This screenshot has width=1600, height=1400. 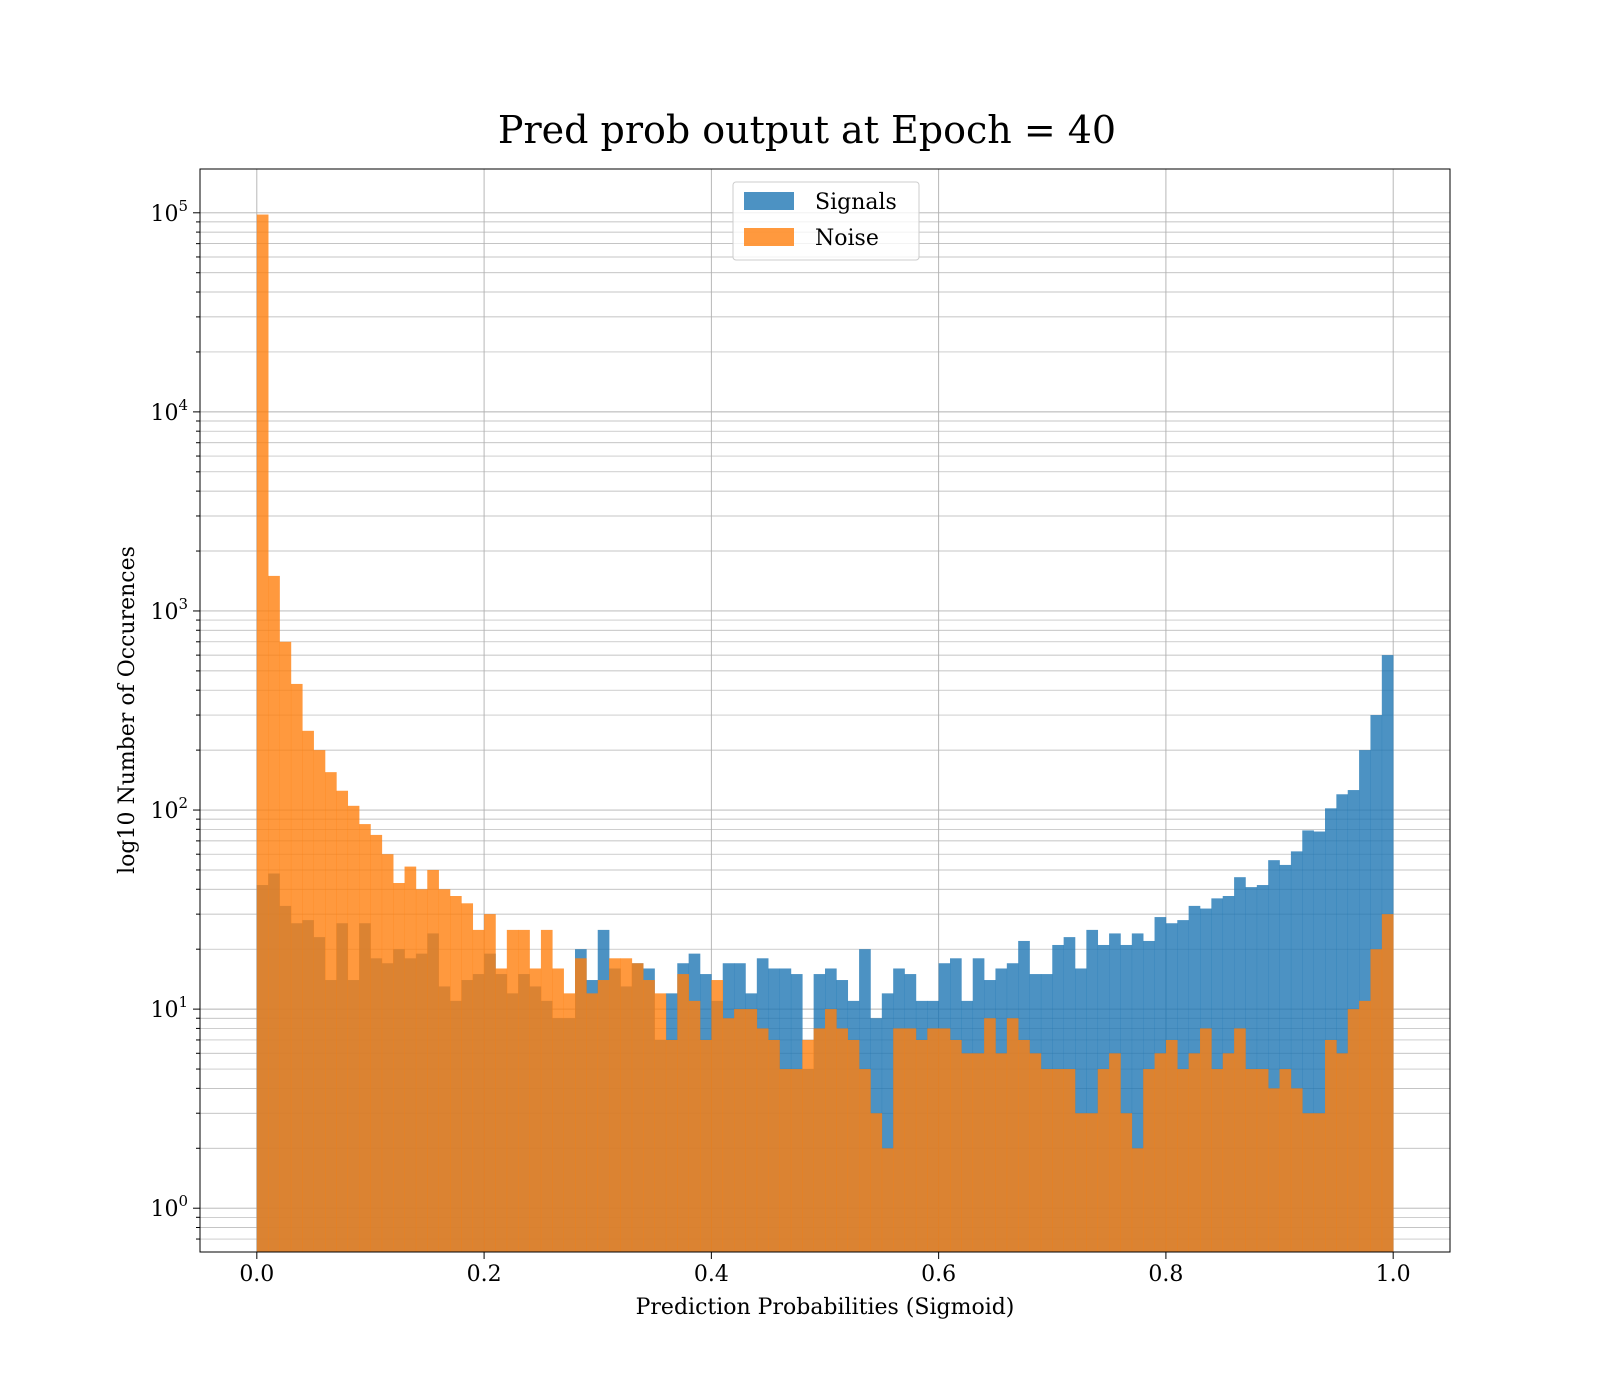 What do you see at coordinates (169, 610) in the screenshot?
I see `y-tick-label: 10³` at bounding box center [169, 610].